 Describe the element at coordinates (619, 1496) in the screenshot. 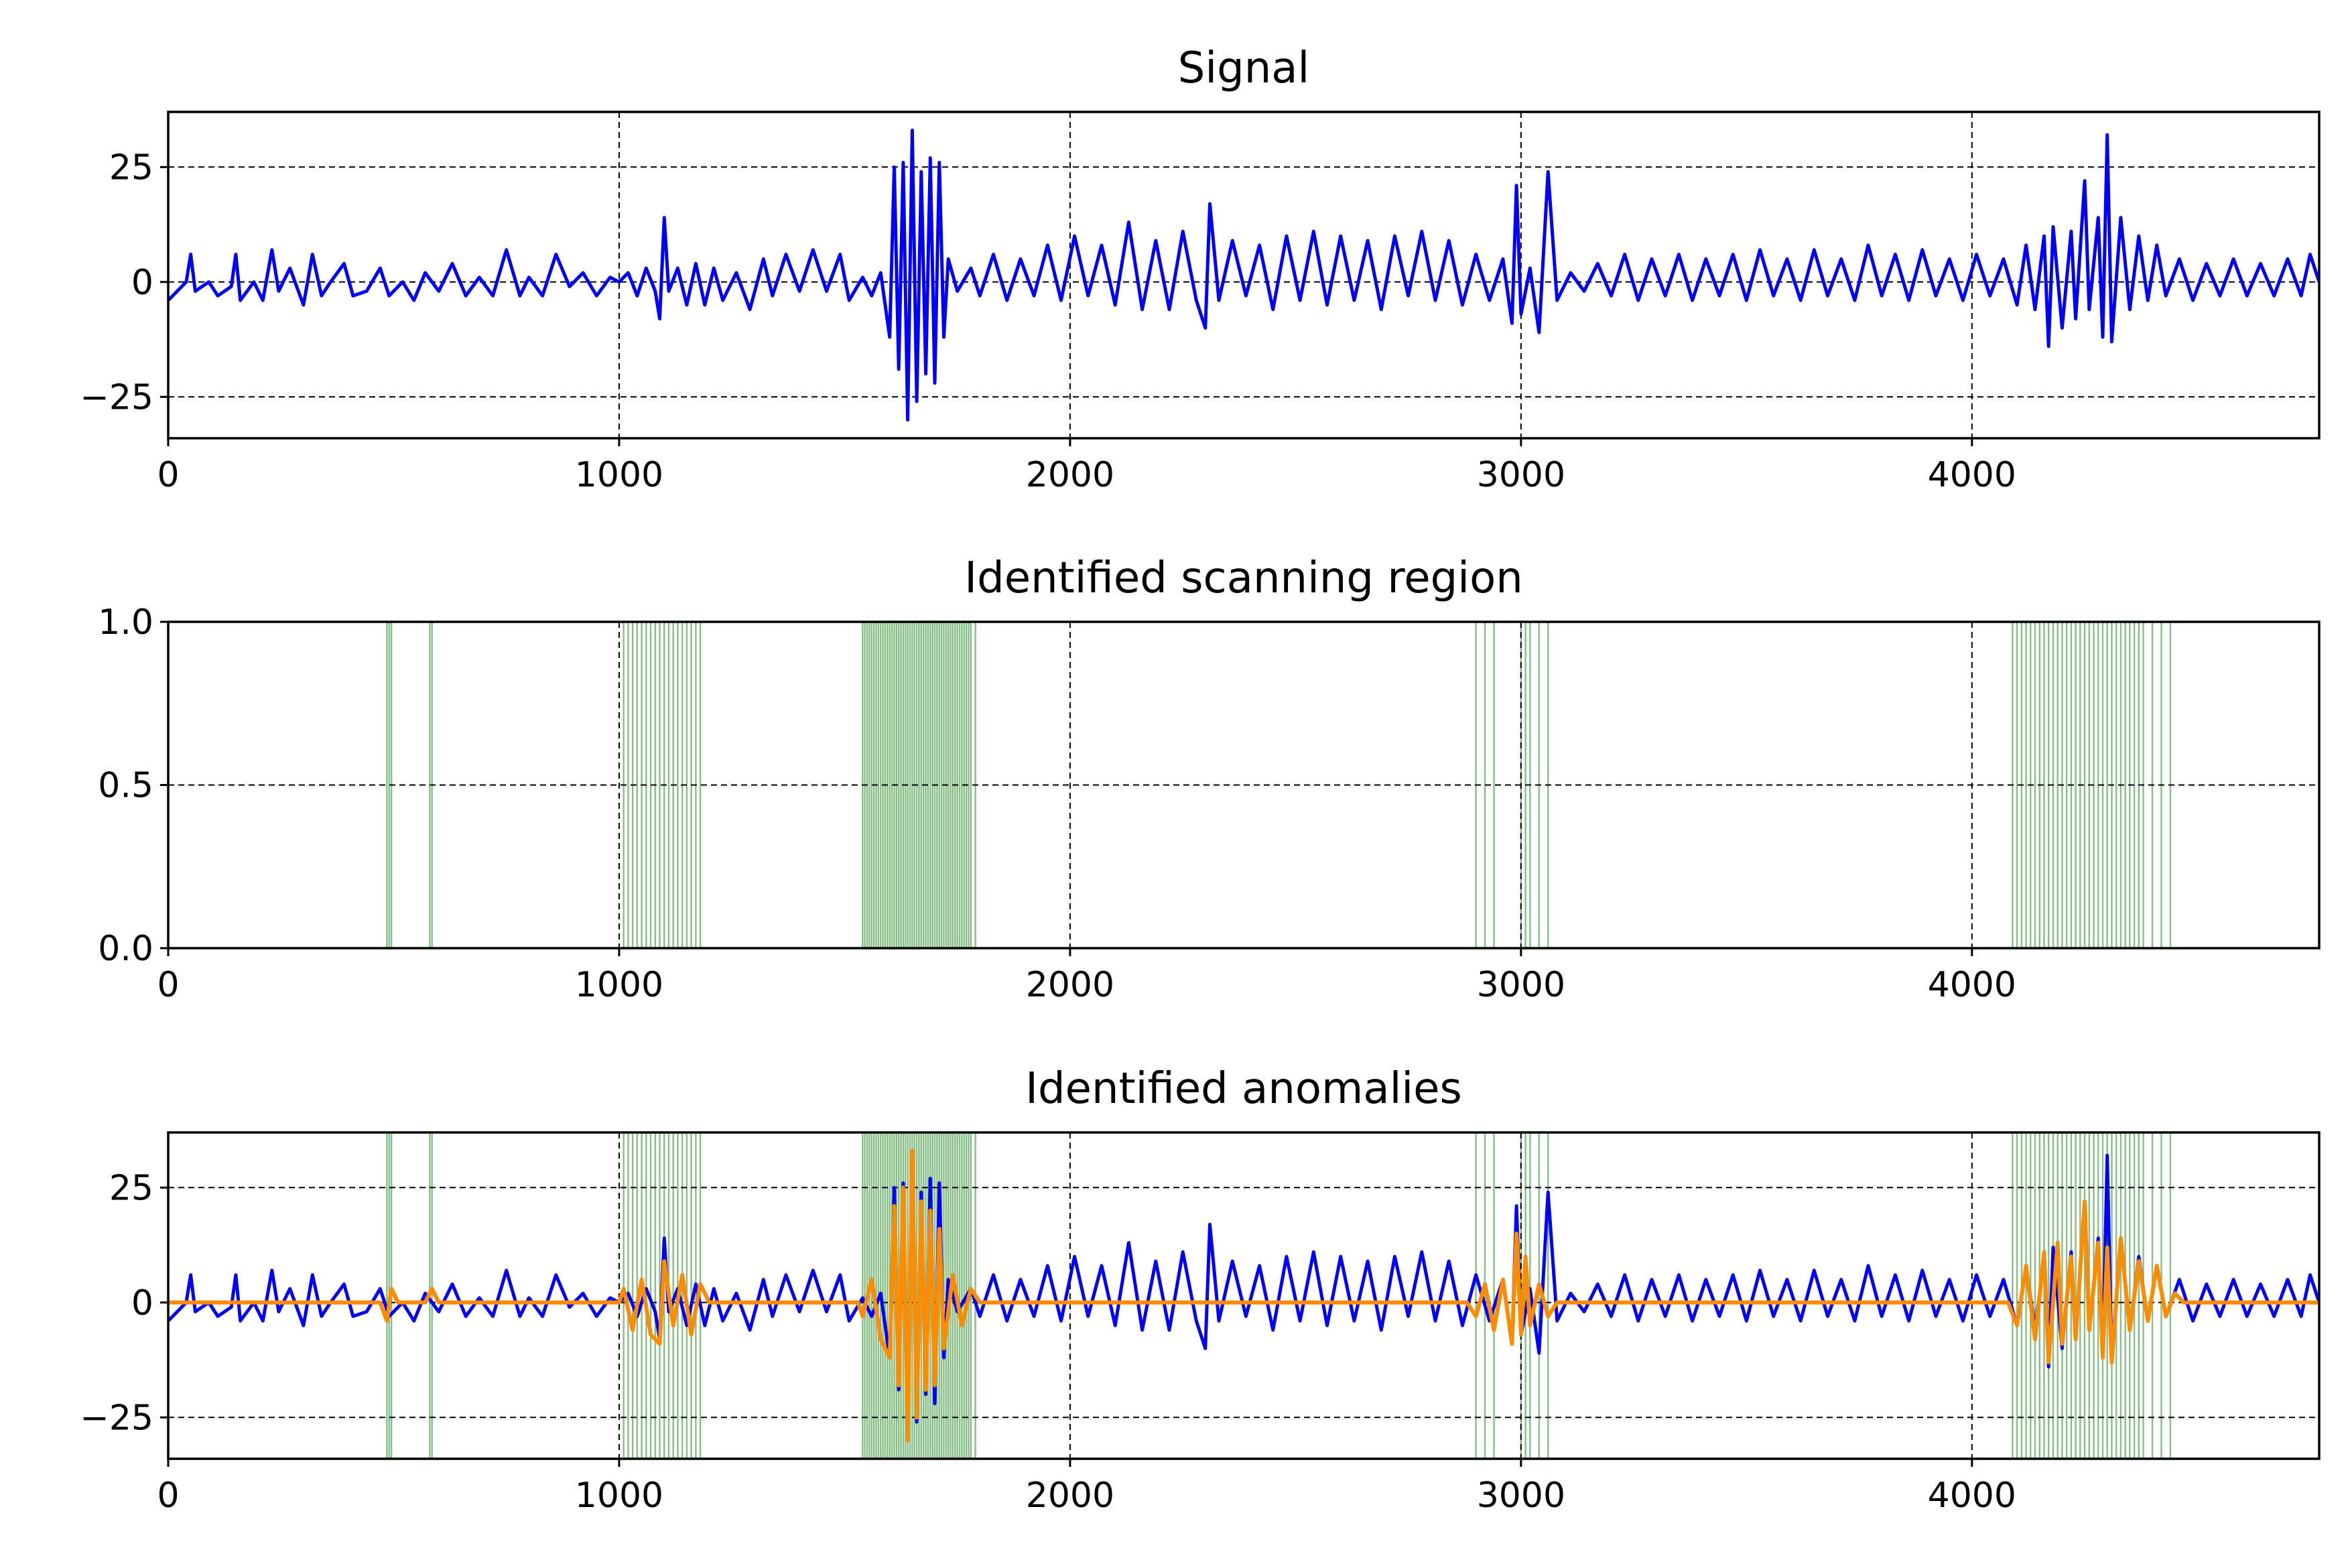

I see `x-tick-label: 1000` at that location.